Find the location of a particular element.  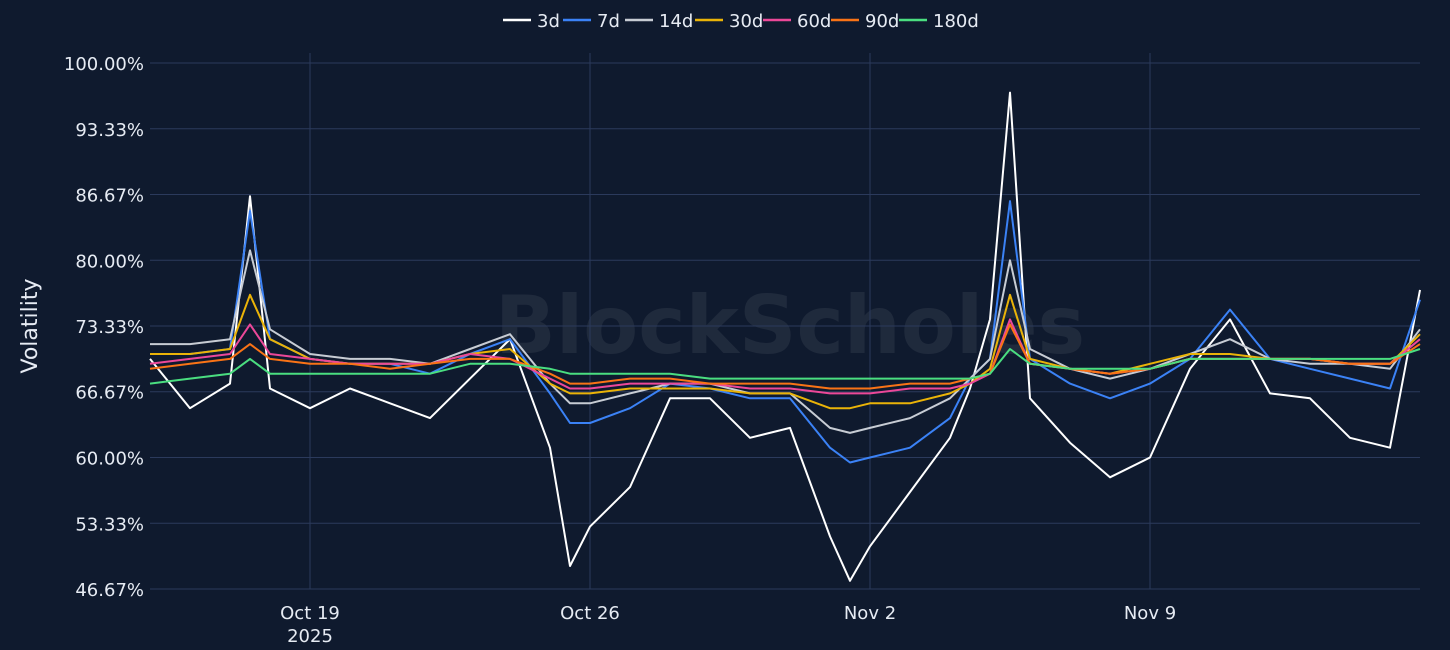

y-tick-label: 66.67% is located at coordinates (109, 393).